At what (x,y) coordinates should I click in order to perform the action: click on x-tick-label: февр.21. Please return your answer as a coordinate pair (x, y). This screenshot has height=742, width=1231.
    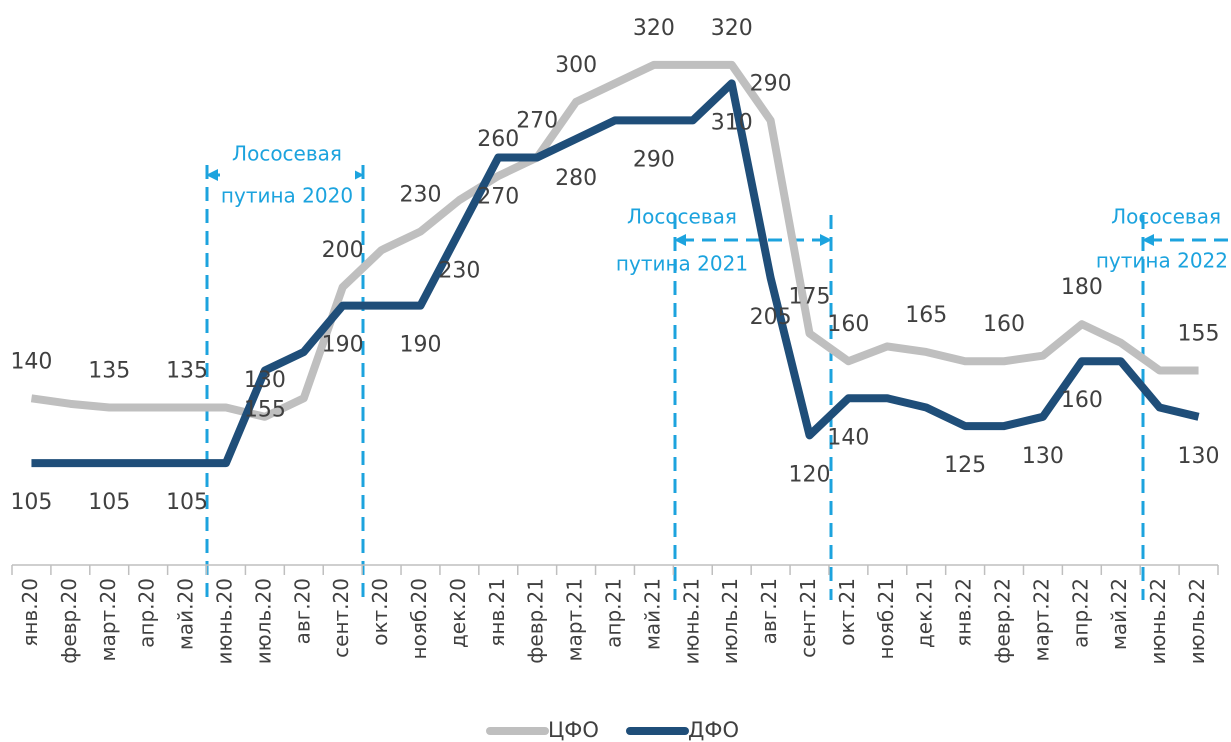
    Looking at the image, I should click on (536, 621).